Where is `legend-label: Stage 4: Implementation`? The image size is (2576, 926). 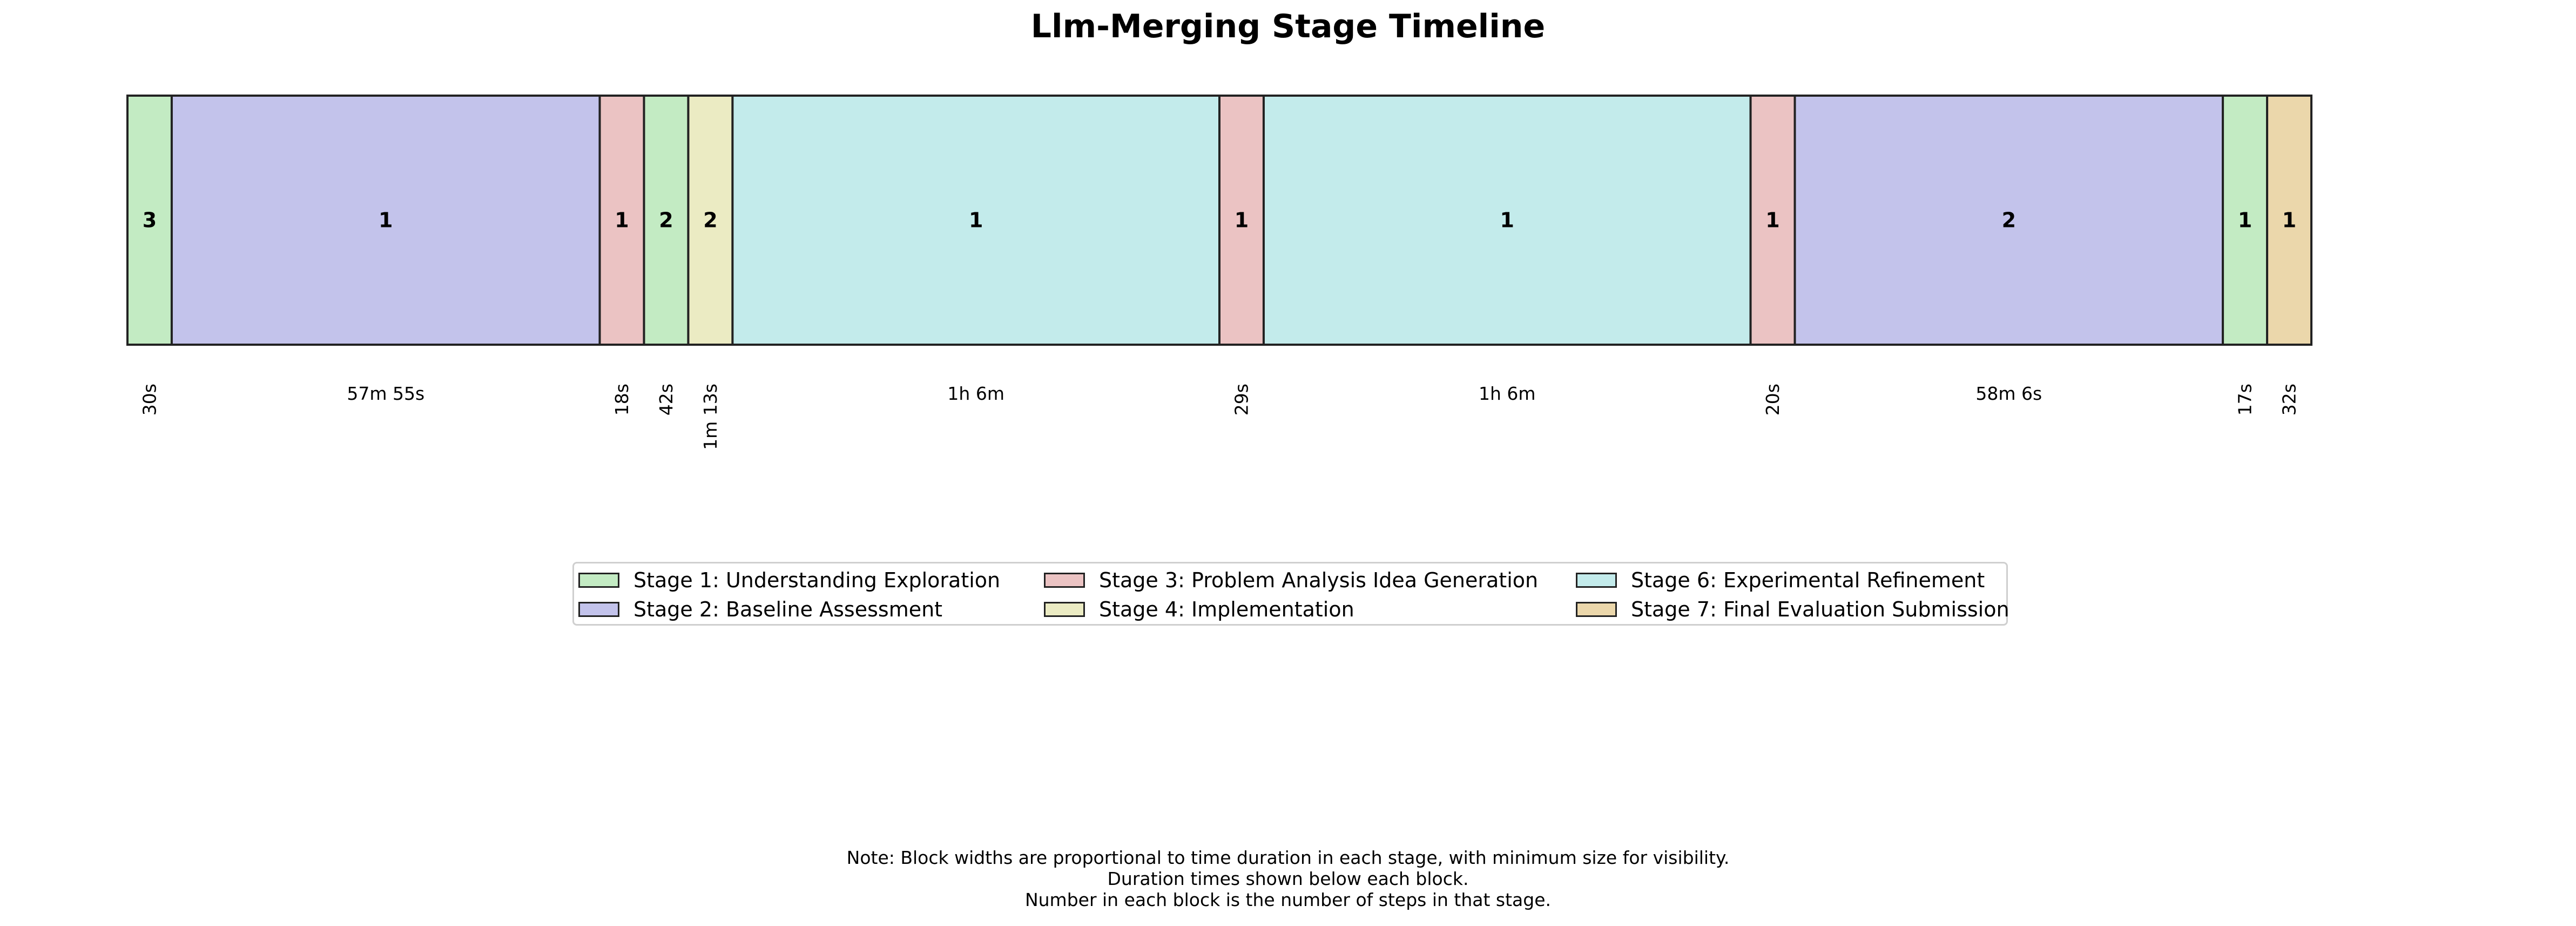
legend-label: Stage 4: Implementation is located at coordinates (1226, 609).